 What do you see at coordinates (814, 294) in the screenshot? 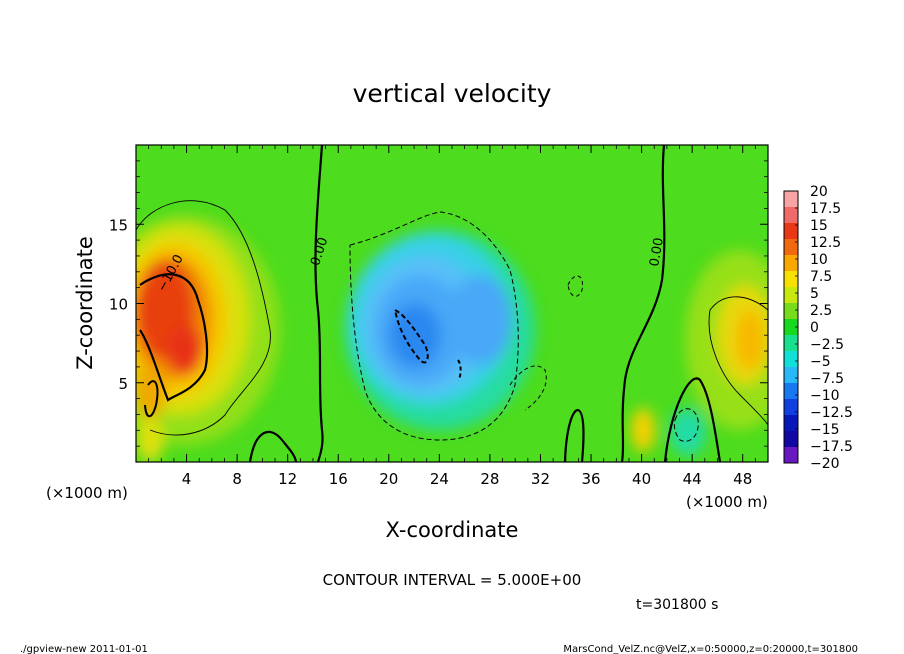
I see `colorbar-label-6: 5` at bounding box center [814, 294].